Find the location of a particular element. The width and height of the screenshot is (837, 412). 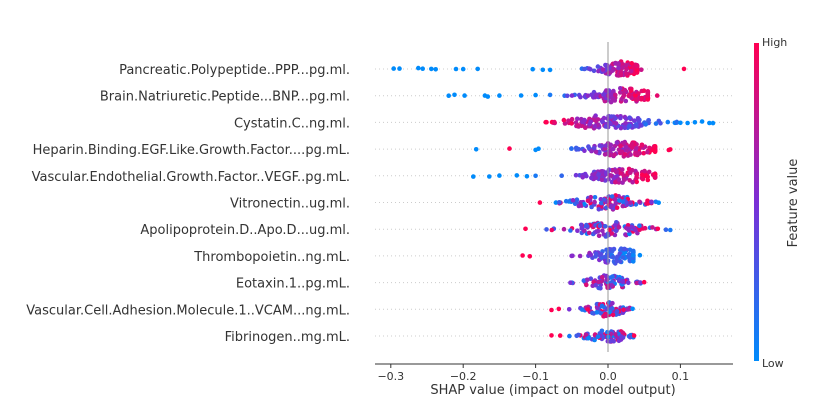

x-tick-label: 0.0 is located at coordinates (608, 376).